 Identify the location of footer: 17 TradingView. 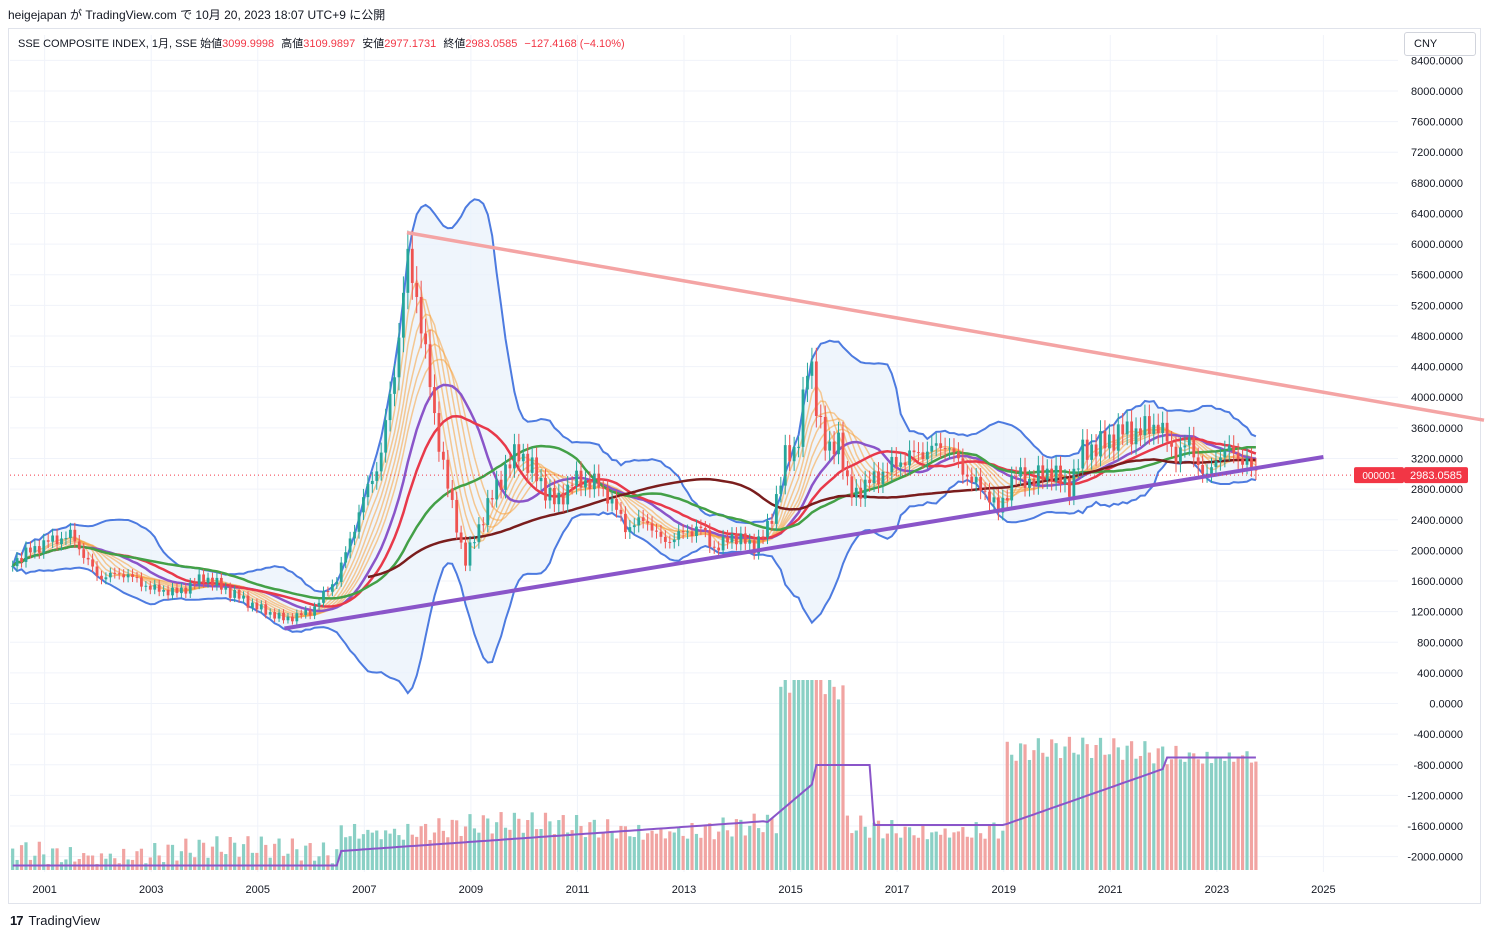
(55, 920).